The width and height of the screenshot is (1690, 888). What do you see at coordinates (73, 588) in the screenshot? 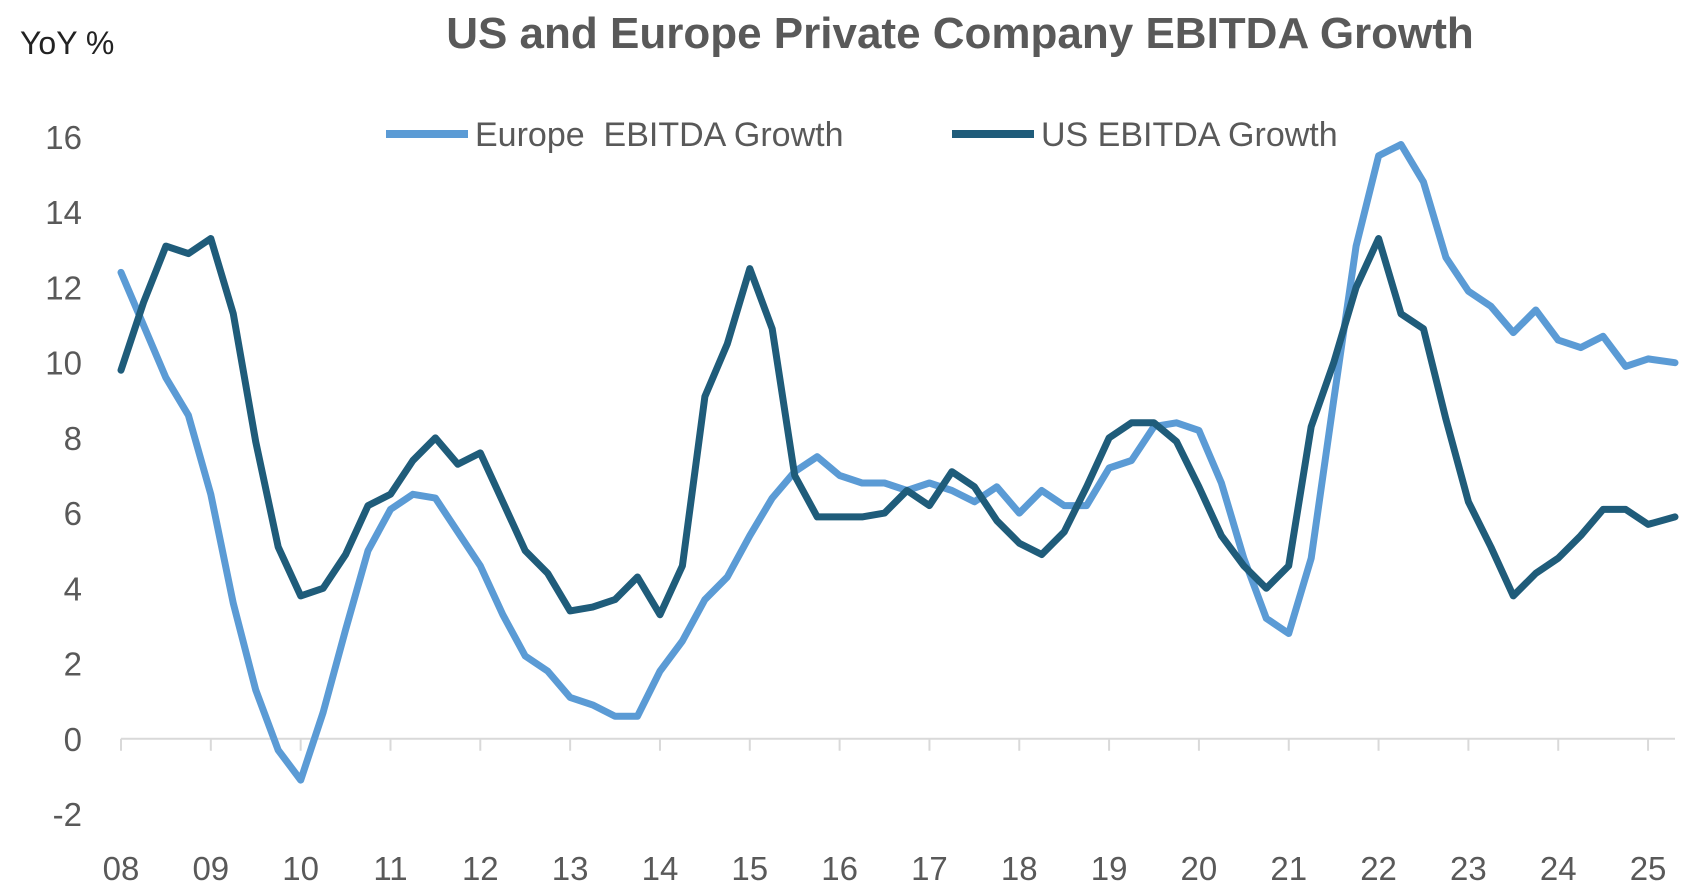
I see `y-tick-label: 4` at bounding box center [73, 588].